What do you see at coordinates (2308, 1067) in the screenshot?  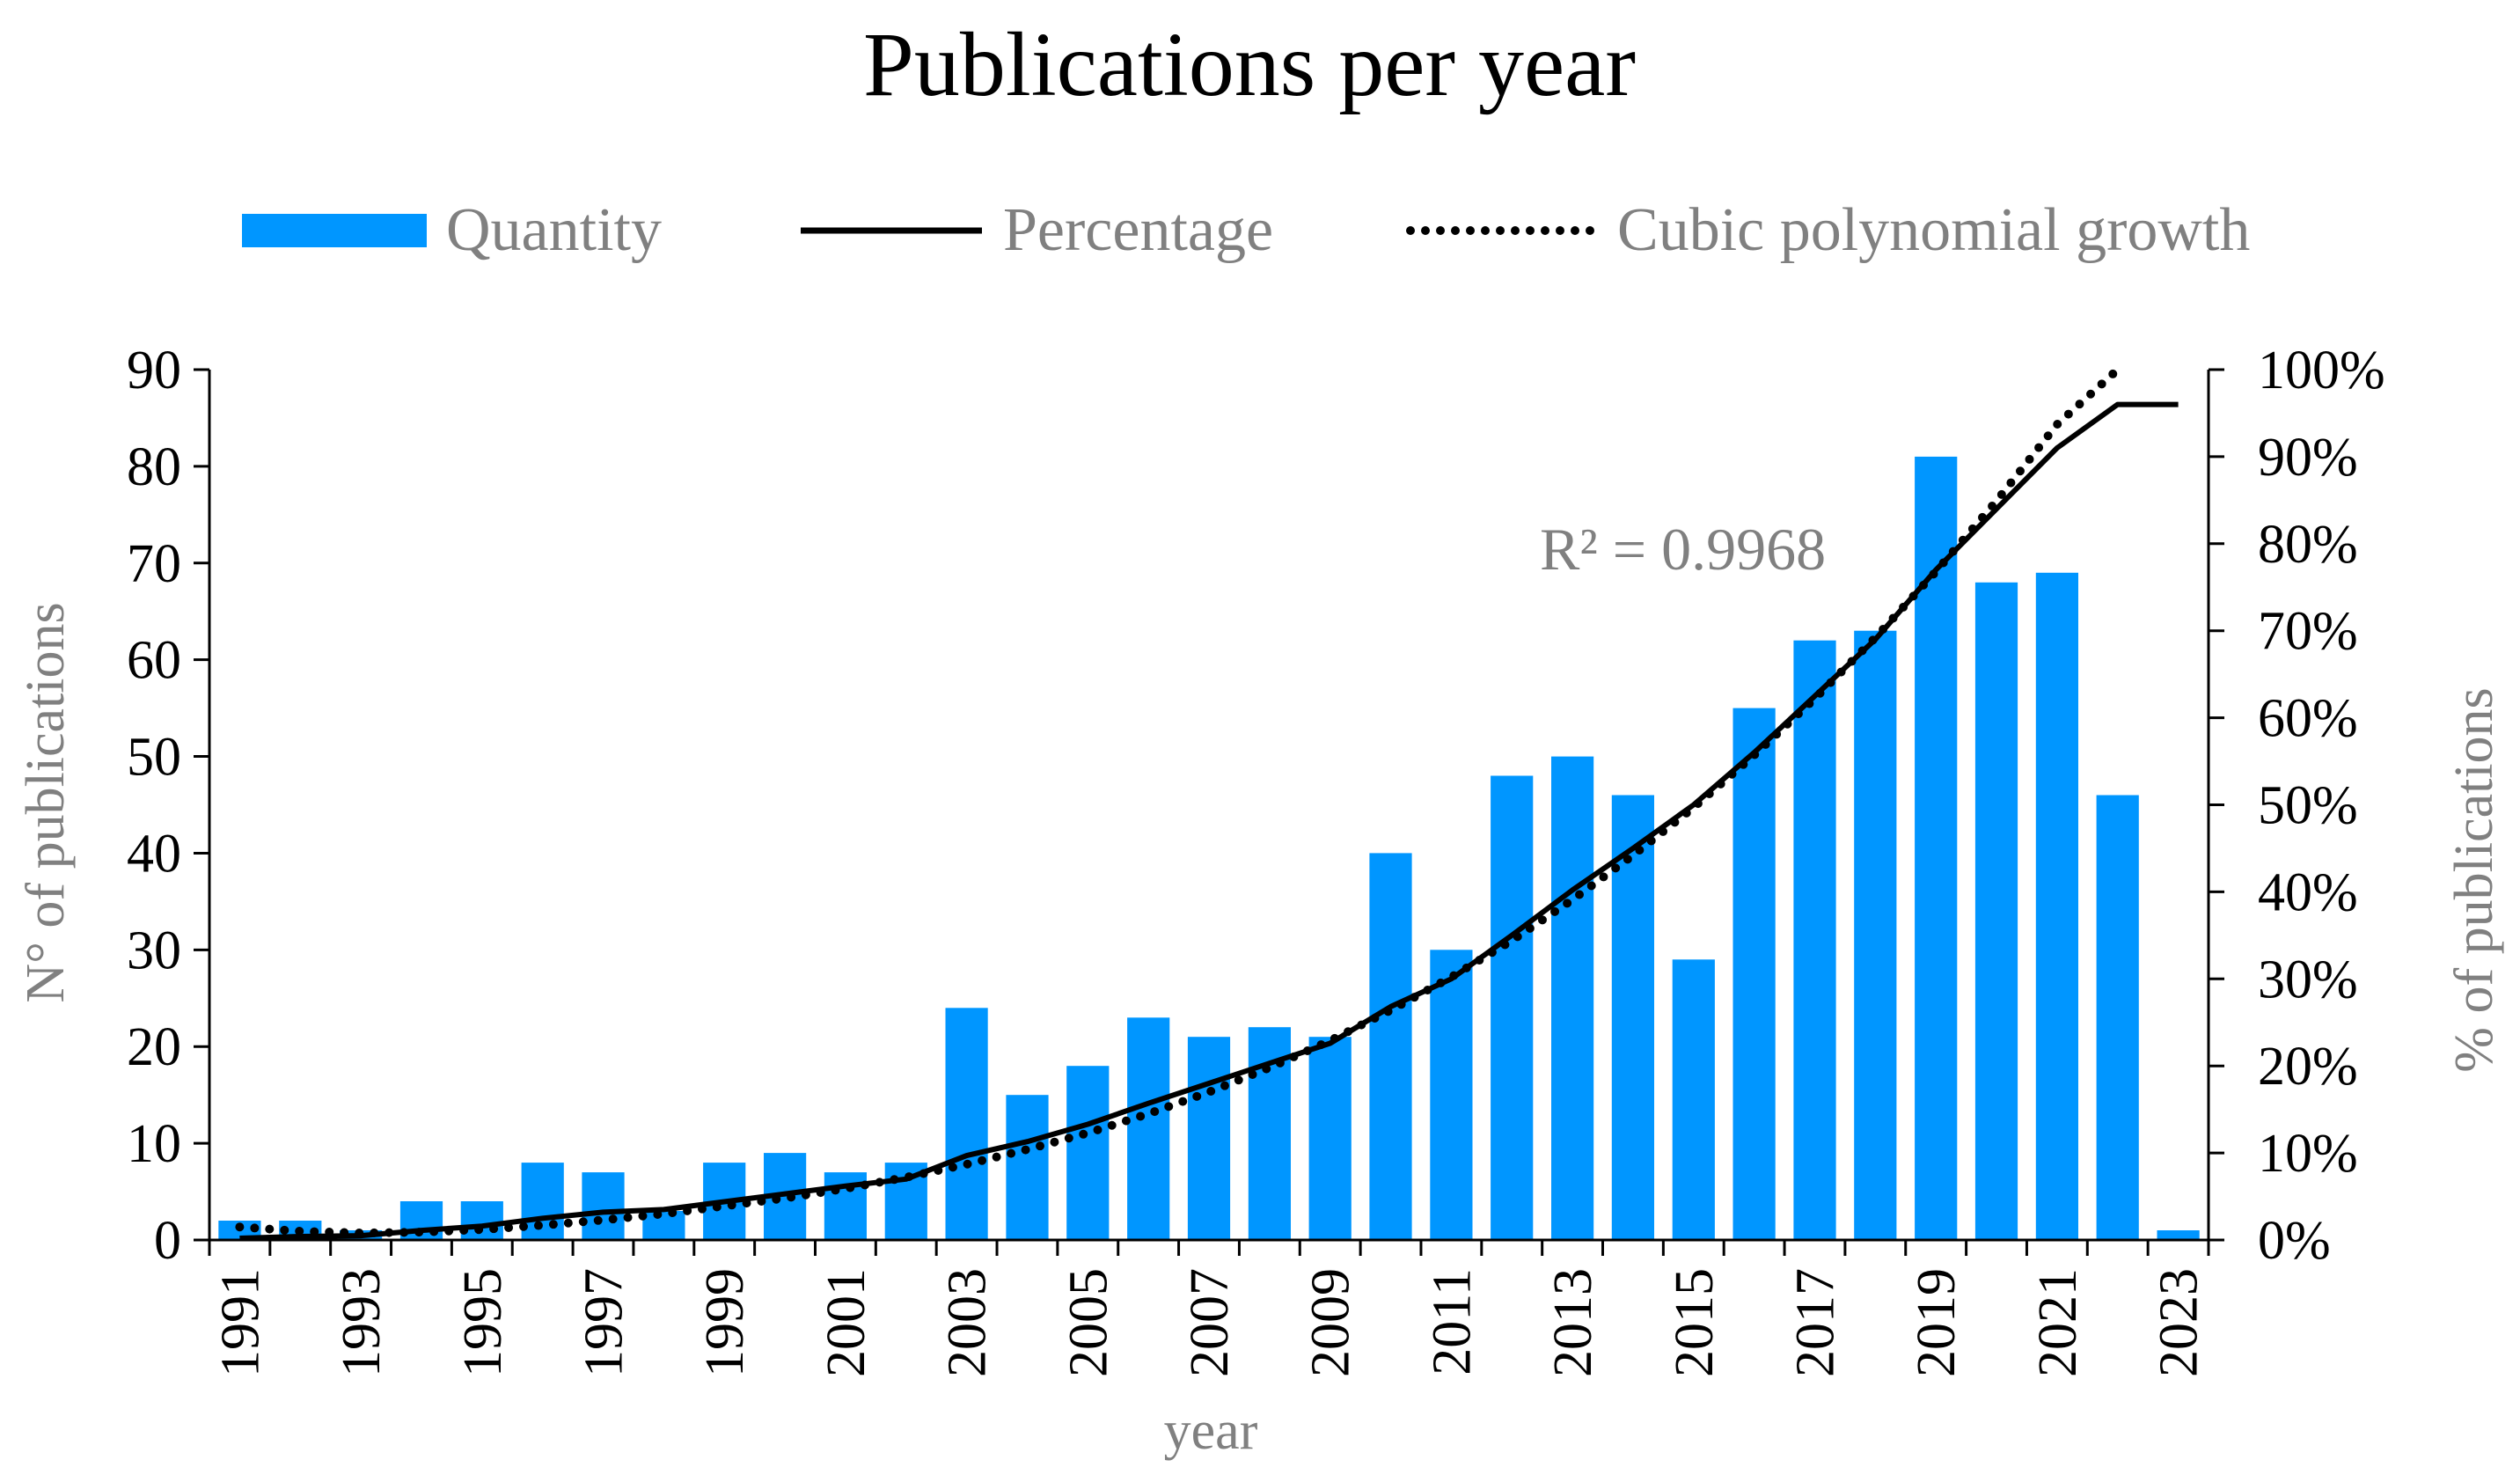 I see `y2-tick-label: 20%` at bounding box center [2308, 1067].